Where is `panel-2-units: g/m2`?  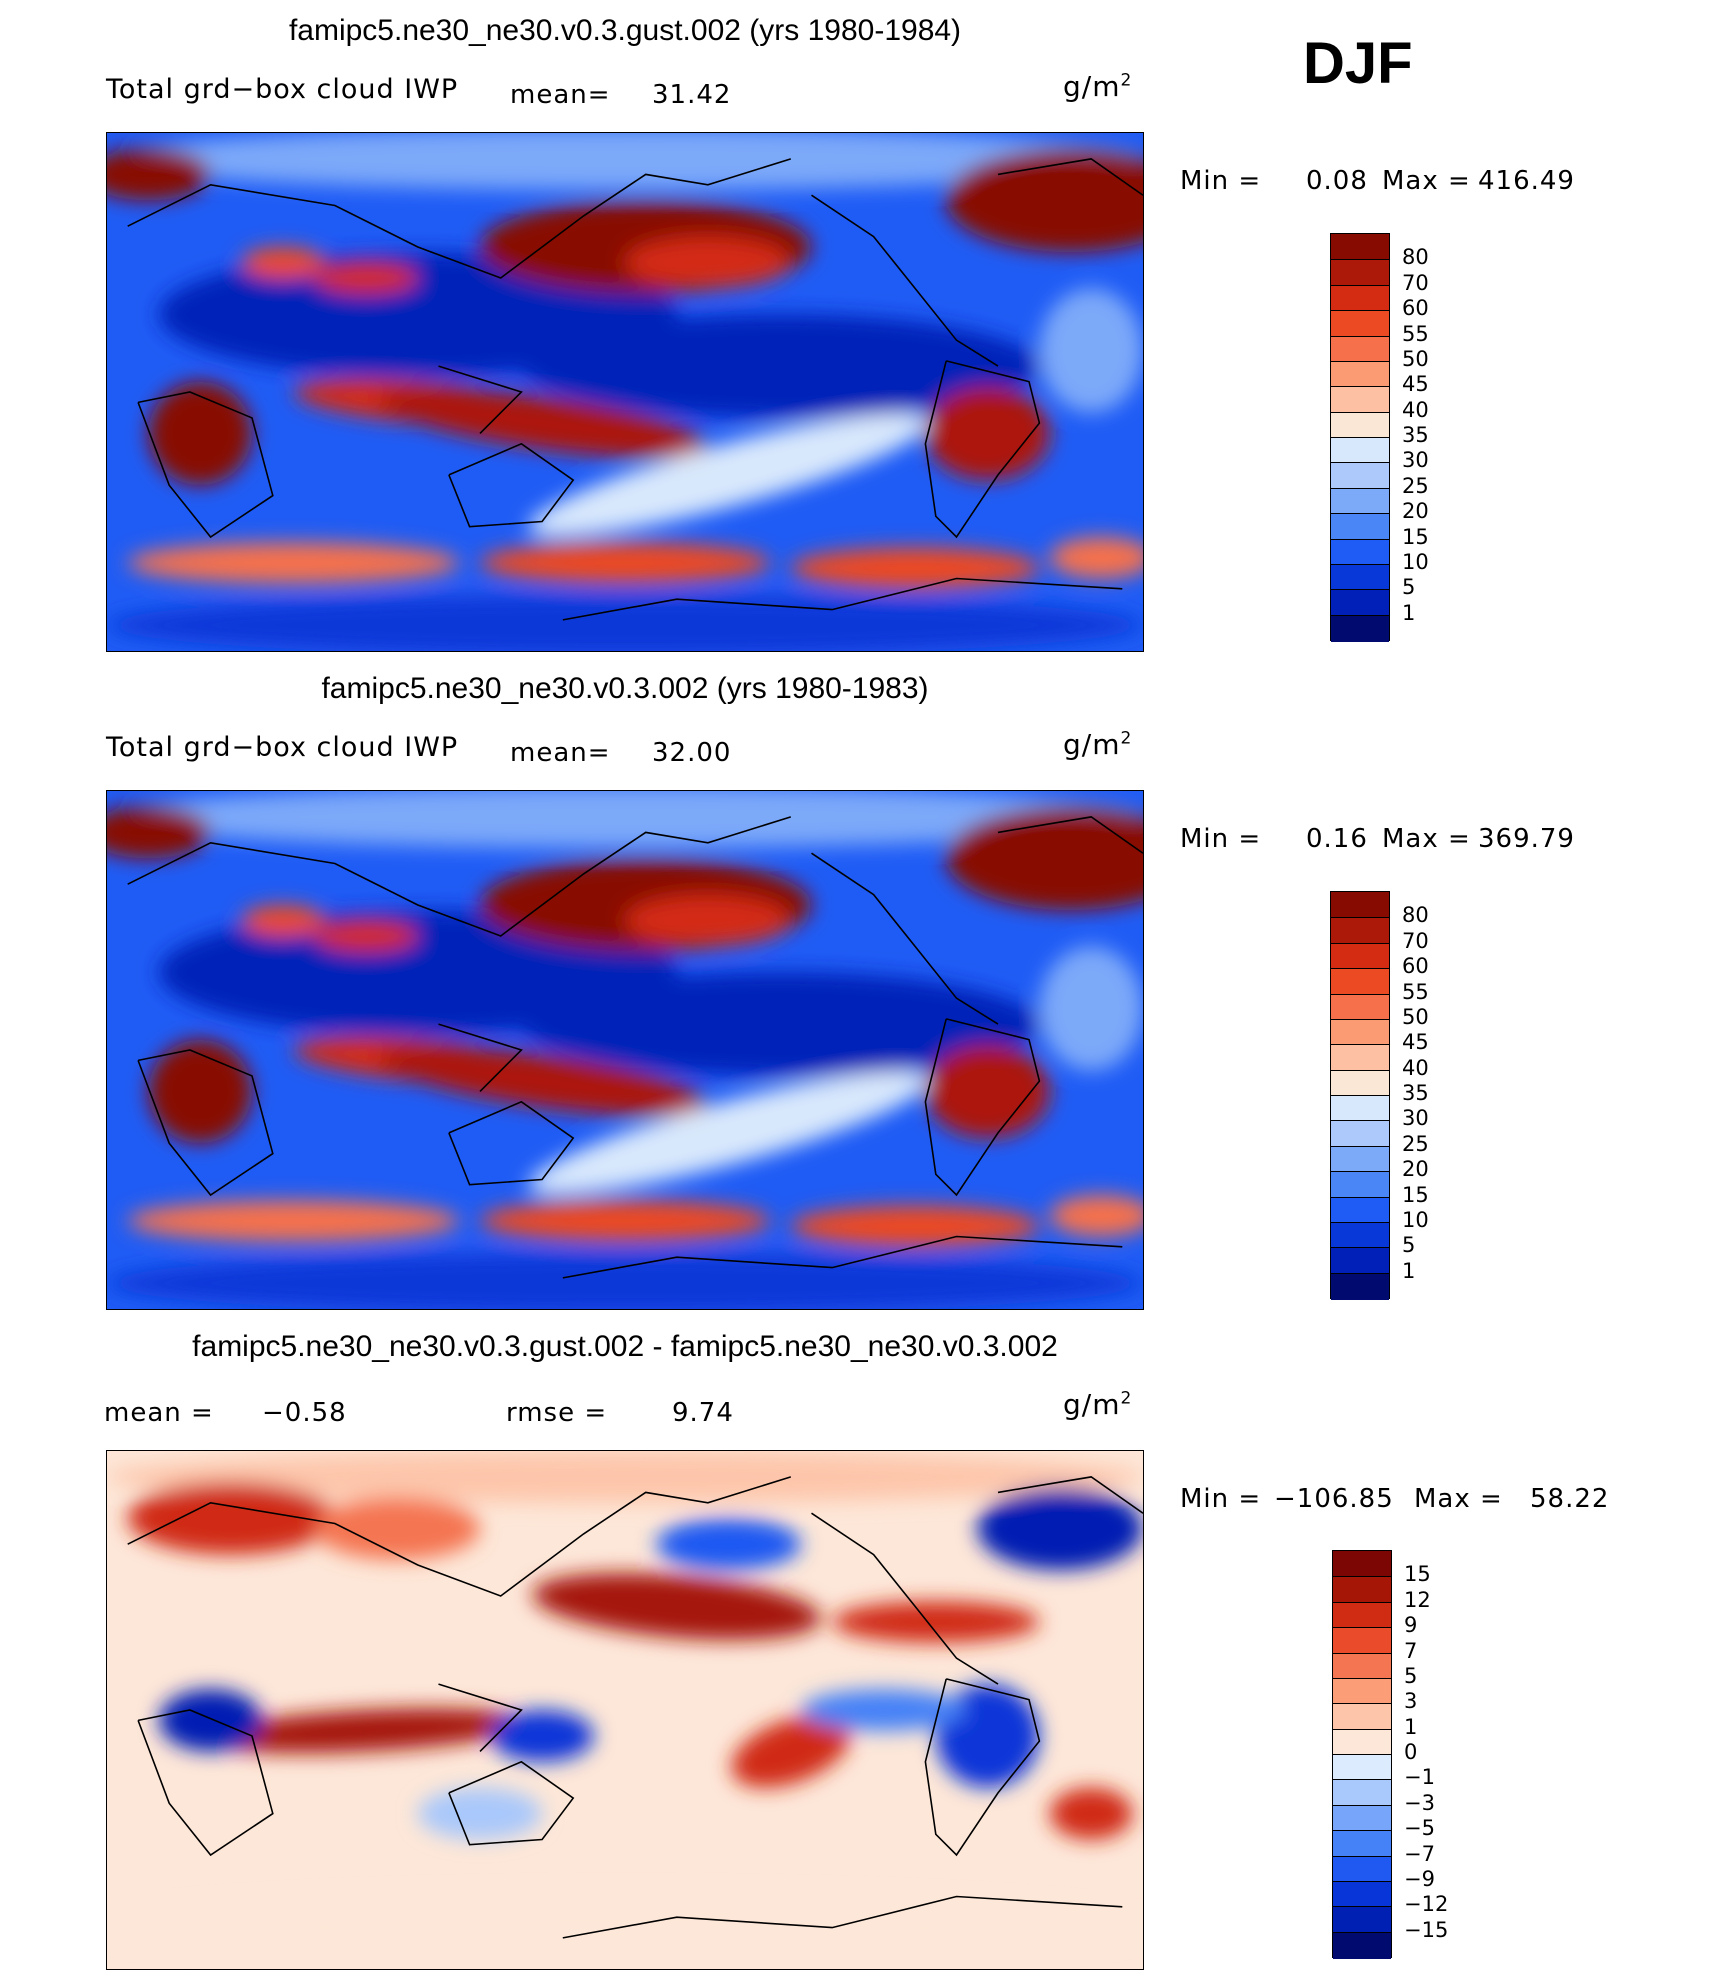
panel-2-units: g/m2 is located at coordinates (1098, 744).